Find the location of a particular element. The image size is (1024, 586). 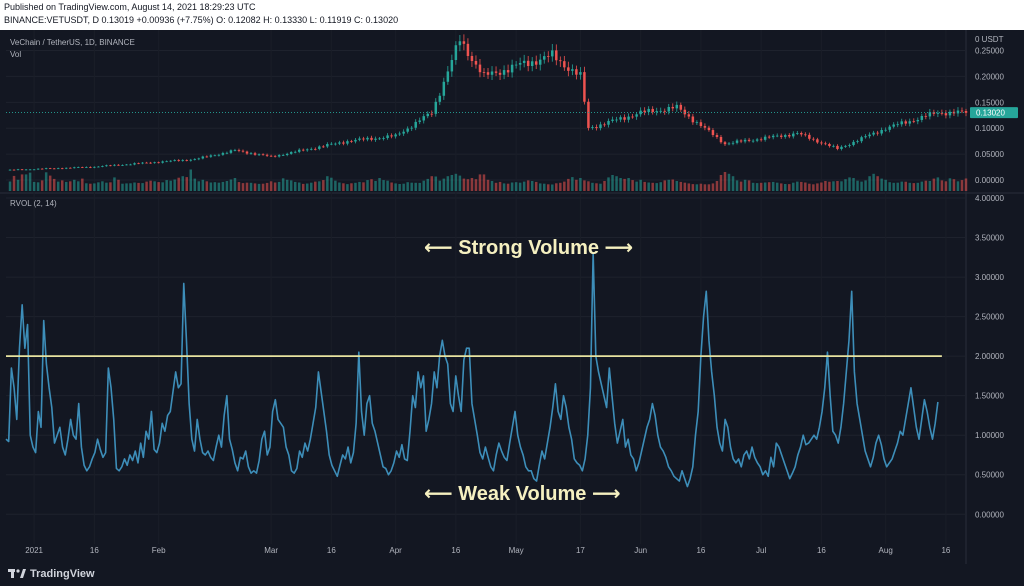

time-tick-label: 17 is located at coordinates (580, 550).